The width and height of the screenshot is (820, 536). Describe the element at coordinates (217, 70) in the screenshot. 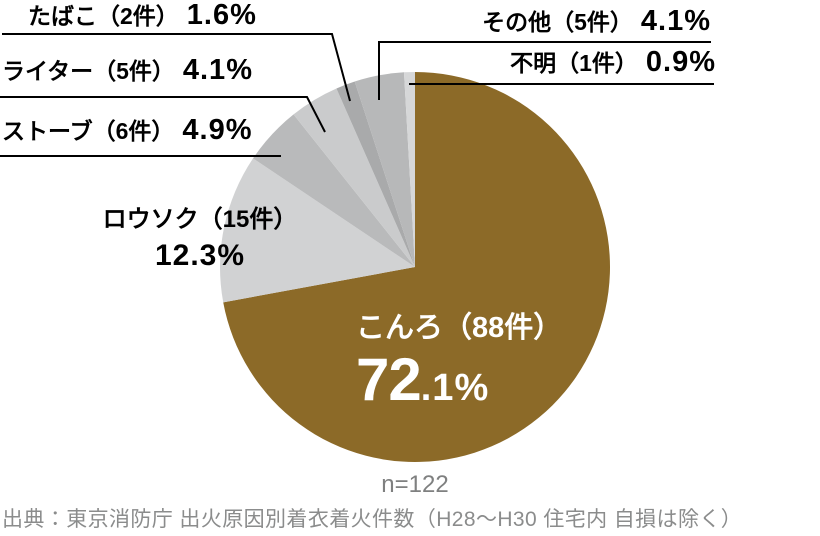

I see `label-lighter-percent: 4.1%` at that location.